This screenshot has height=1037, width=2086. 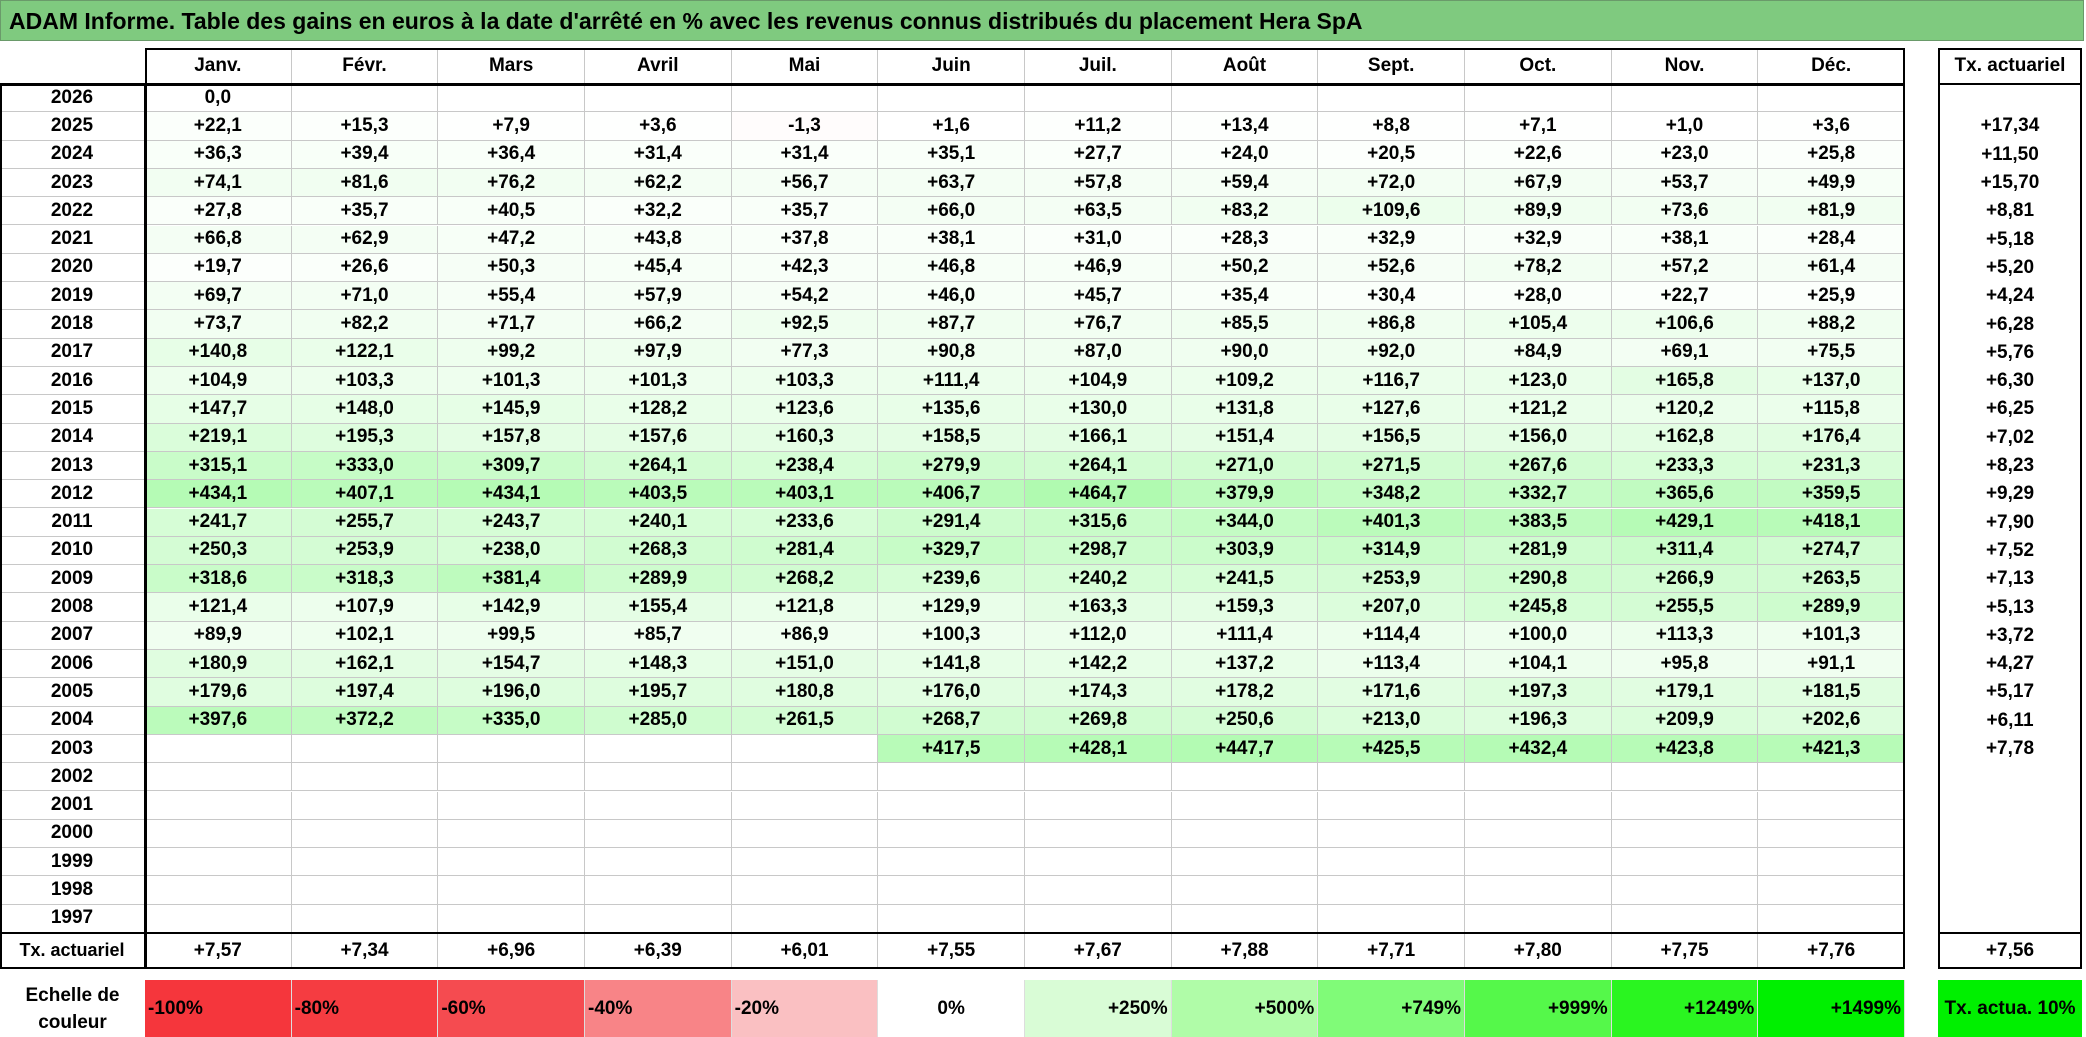 I want to click on rate-cell: +5,76, so click(x=2010, y=352).